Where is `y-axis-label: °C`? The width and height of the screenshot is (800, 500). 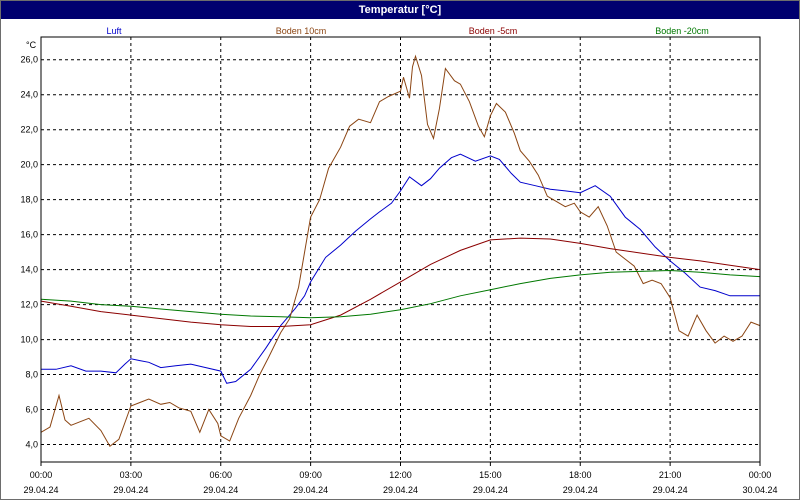 y-axis-label: °C is located at coordinates (31, 45).